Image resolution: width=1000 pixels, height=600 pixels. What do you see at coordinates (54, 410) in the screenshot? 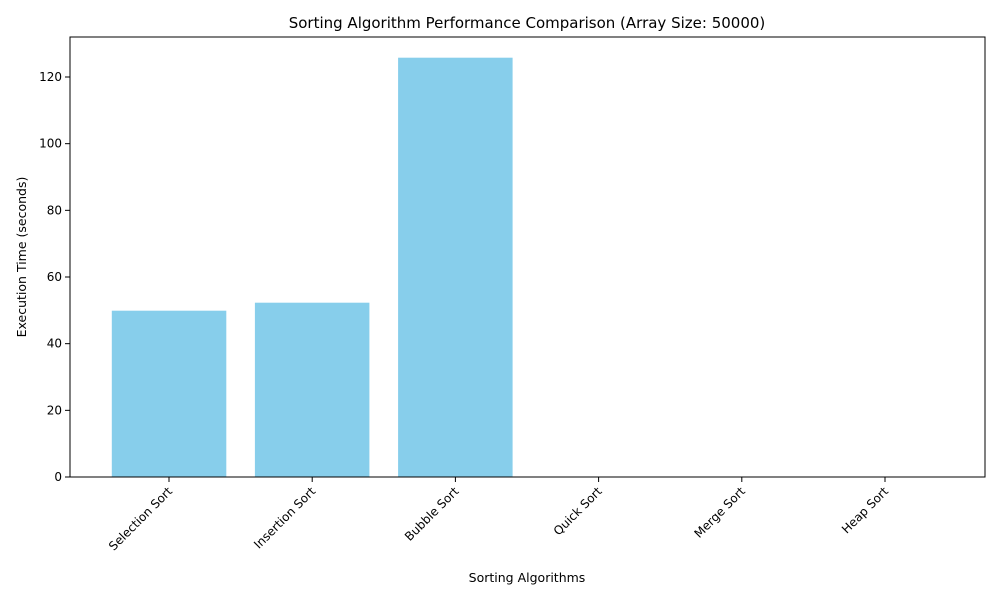
I see `y-tick-label: 20` at bounding box center [54, 410].